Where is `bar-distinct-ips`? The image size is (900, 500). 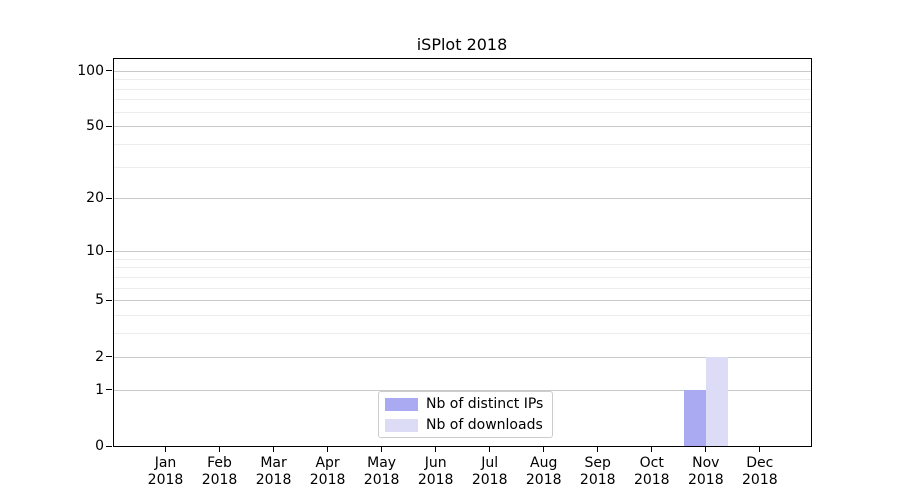 bar-distinct-ips is located at coordinates (694, 417).